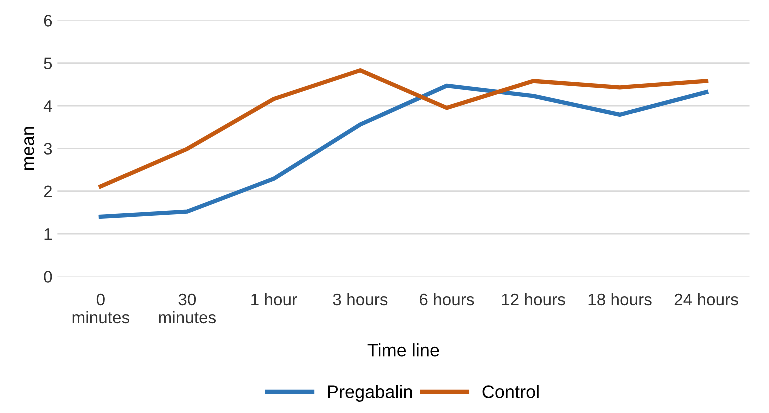  I want to click on x-tick-label: 6 hours, so click(447, 299).